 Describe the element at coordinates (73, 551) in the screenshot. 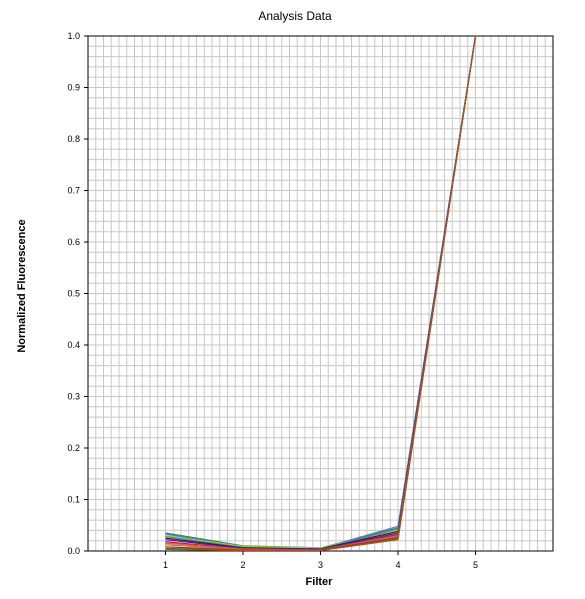

I see `y-tick-label: 0.0` at that location.